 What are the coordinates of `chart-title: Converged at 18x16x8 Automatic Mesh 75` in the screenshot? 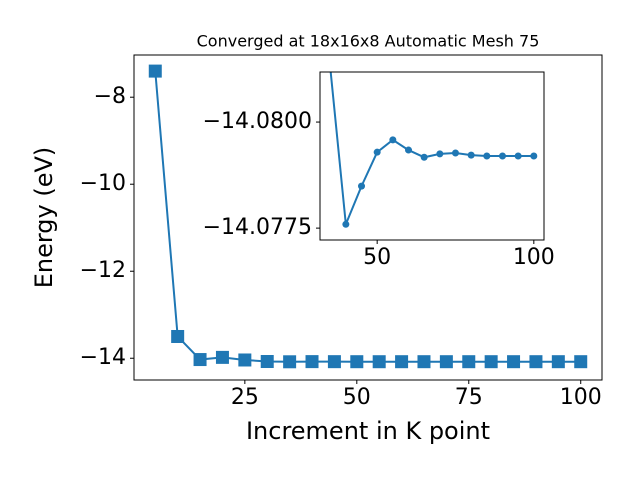 It's located at (368, 41).